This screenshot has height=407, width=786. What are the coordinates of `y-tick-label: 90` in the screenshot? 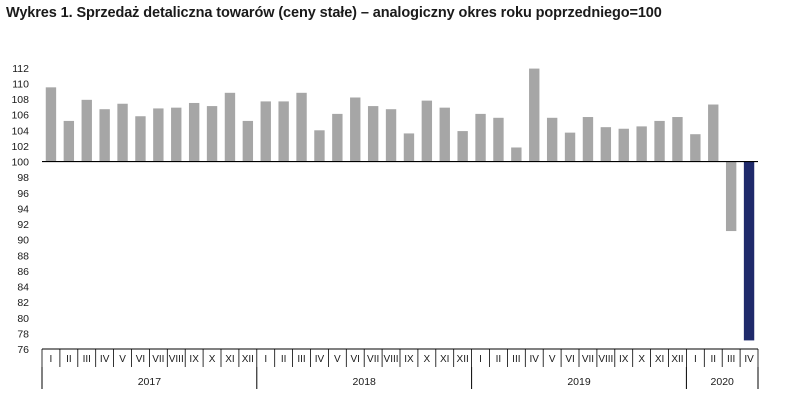 It's located at (23, 241).